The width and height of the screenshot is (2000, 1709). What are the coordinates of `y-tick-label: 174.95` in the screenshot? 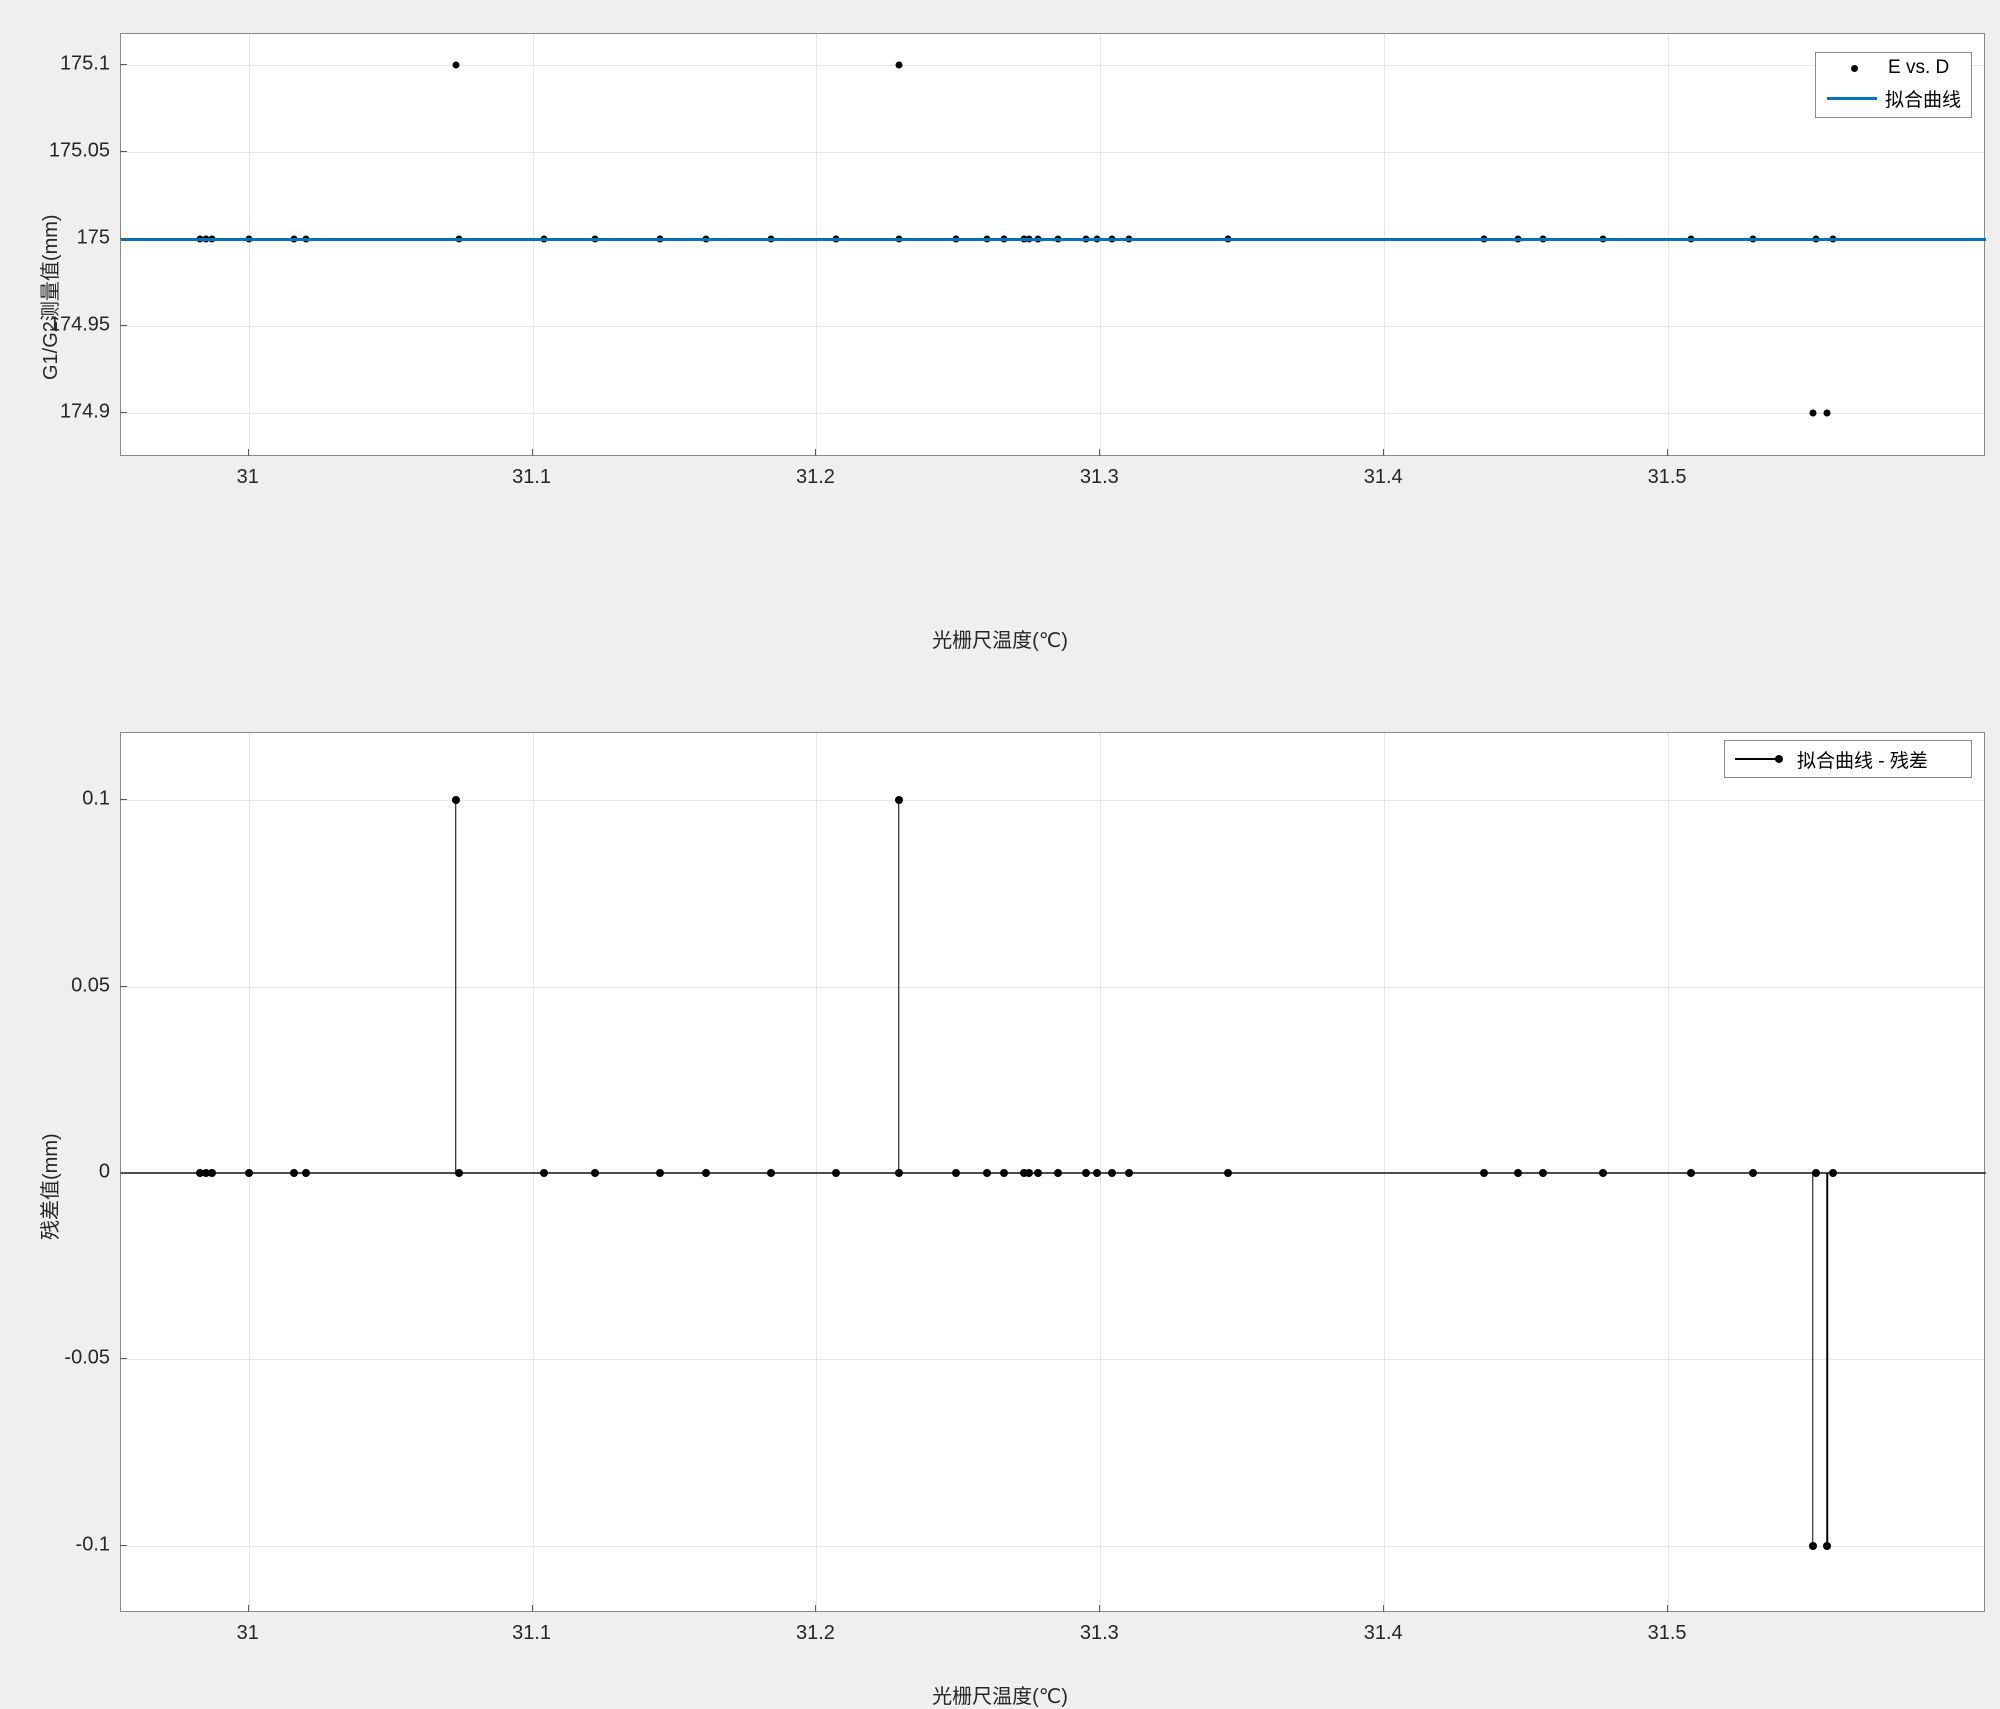 It's located at (79, 324).